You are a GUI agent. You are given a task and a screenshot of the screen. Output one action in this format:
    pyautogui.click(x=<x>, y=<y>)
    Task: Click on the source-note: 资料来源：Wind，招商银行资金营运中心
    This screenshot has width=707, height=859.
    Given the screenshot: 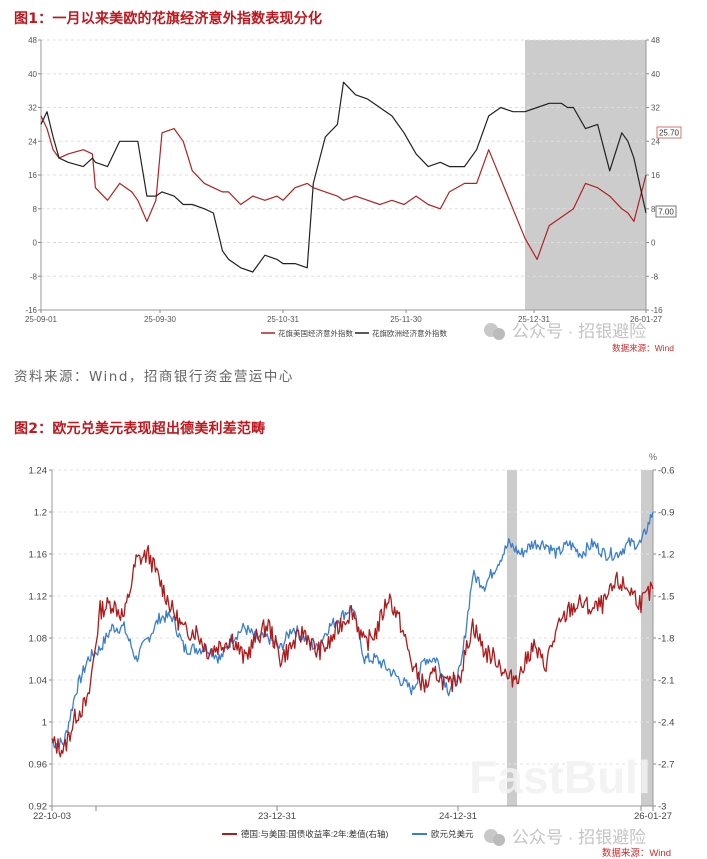 What is the action you would take?
    pyautogui.click(x=154, y=377)
    